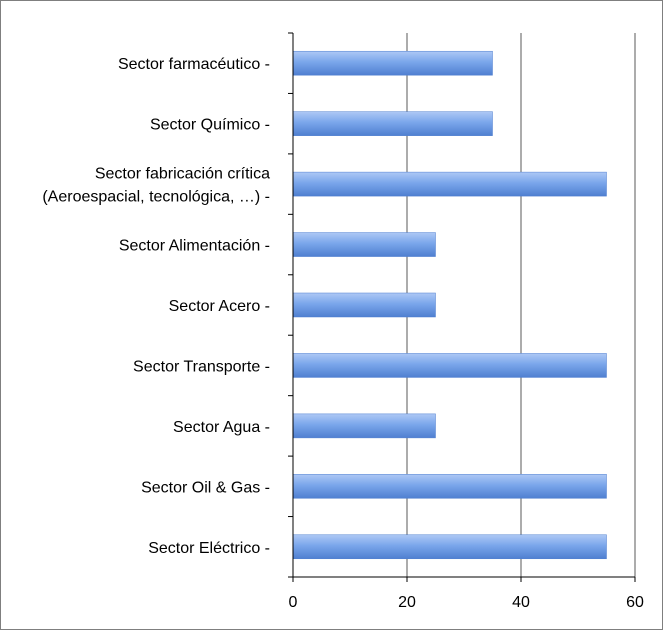 The image size is (663, 630). I want to click on y-tick-label-5: Sector Alimentación -, so click(194, 246).